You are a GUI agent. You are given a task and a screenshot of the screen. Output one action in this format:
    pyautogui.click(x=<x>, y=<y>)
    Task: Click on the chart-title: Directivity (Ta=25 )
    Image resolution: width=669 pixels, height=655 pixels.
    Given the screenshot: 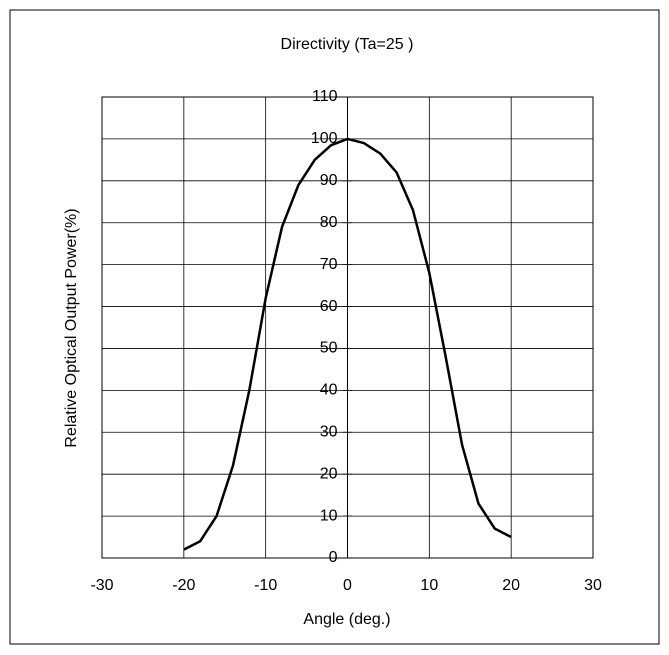 What is the action you would take?
    pyautogui.click(x=347, y=44)
    